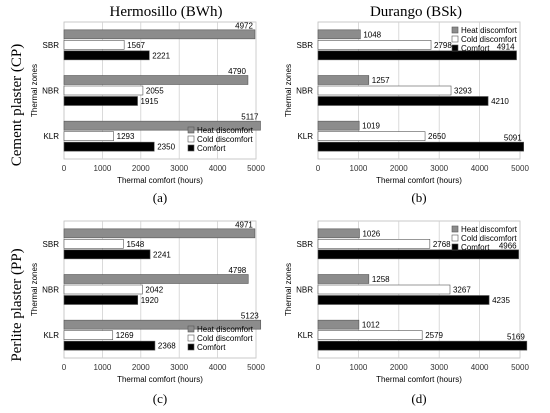  I want to click on bar-value-label: 2650, so click(437, 136).